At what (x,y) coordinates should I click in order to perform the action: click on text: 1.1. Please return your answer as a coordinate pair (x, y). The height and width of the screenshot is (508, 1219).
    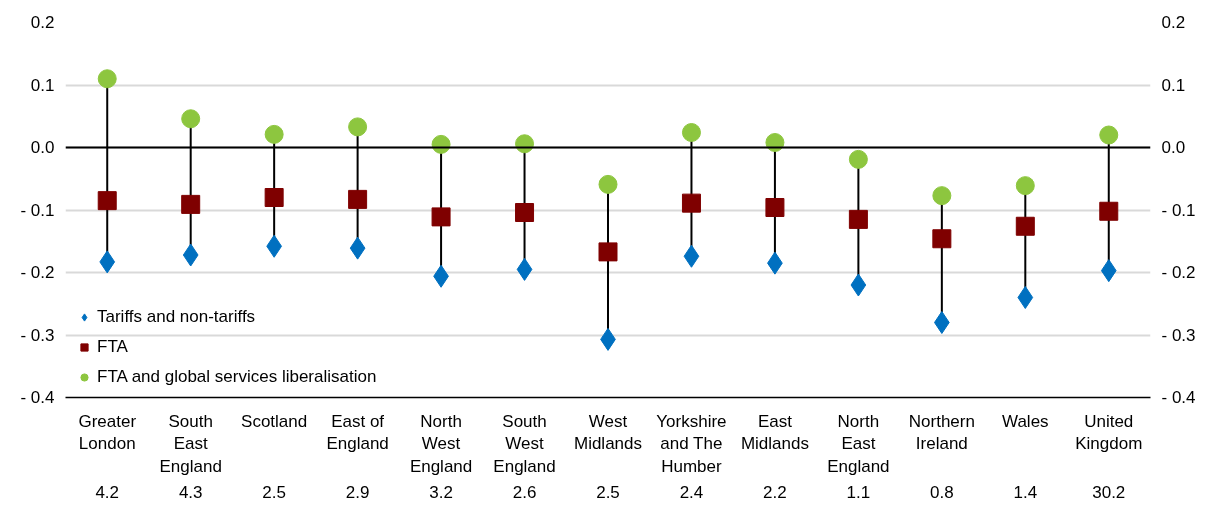
    Looking at the image, I should click on (858, 492).